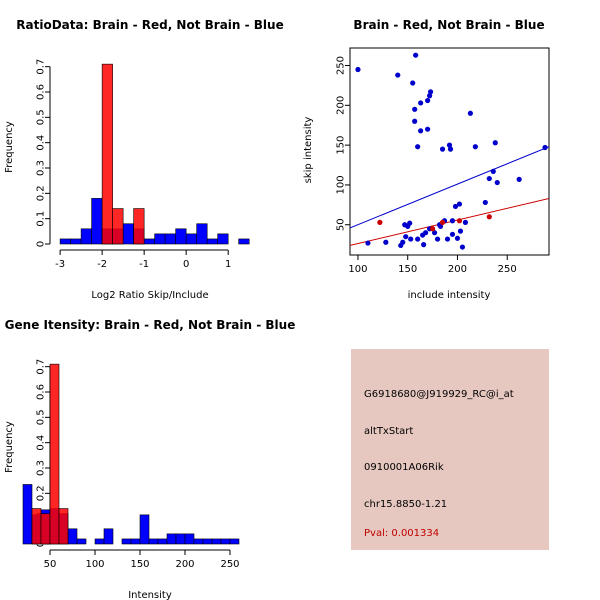  Describe the element at coordinates (41, 92) in the screenshot. I see `ratio-y-tick-label: 0.6` at that location.